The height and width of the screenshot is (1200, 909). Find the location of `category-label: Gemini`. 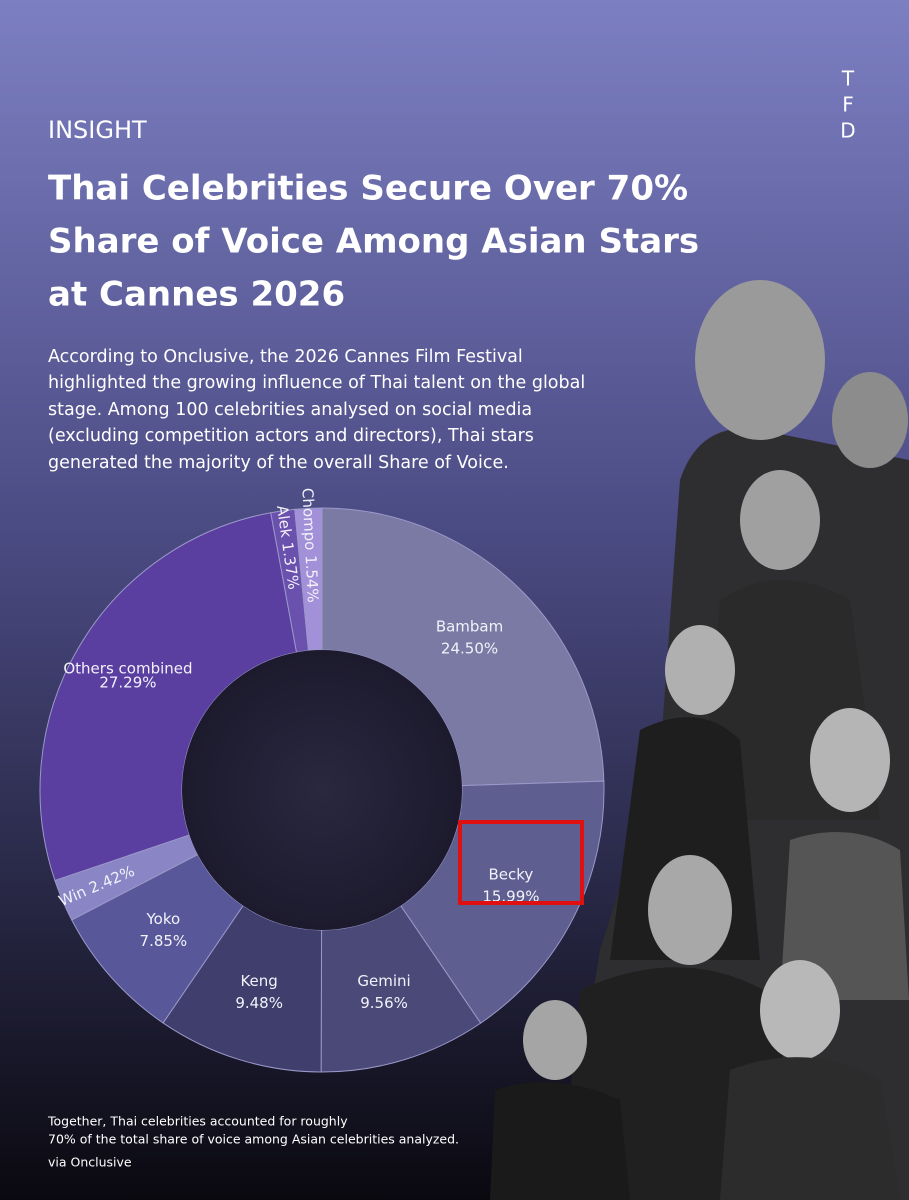

category-label: Gemini is located at coordinates (383, 981).